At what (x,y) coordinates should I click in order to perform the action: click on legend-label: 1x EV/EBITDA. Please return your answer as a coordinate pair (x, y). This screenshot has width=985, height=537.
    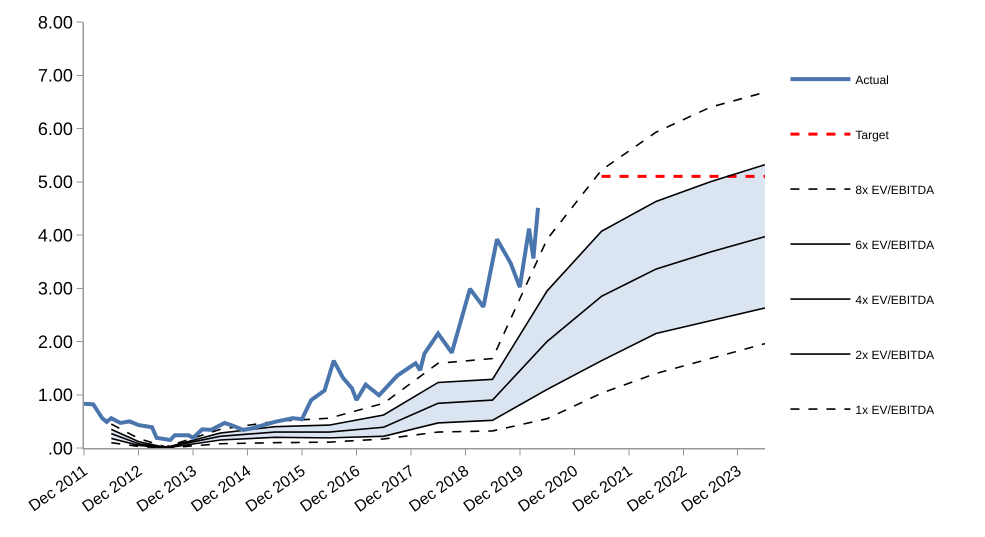
    Looking at the image, I should click on (894, 409).